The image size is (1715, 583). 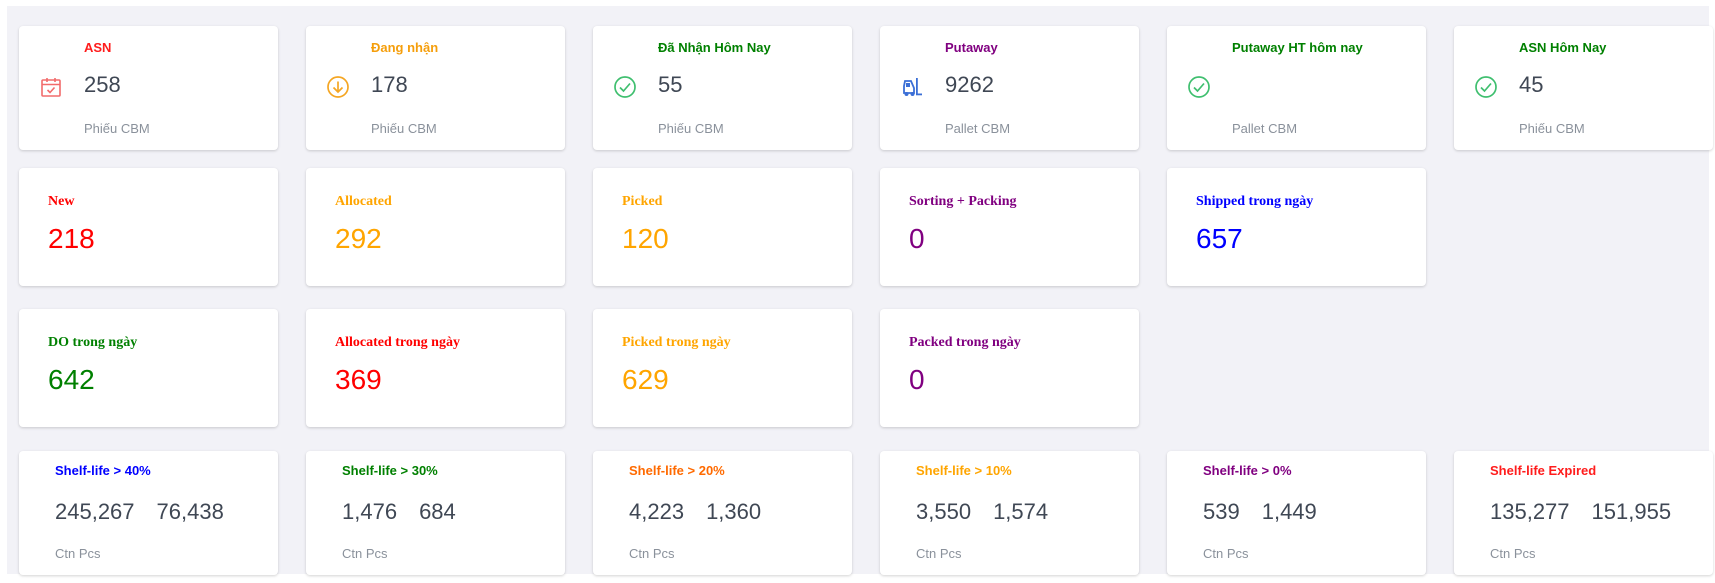 I want to click on do-today-card: DO trong ngày 642, so click(x=148, y=368).